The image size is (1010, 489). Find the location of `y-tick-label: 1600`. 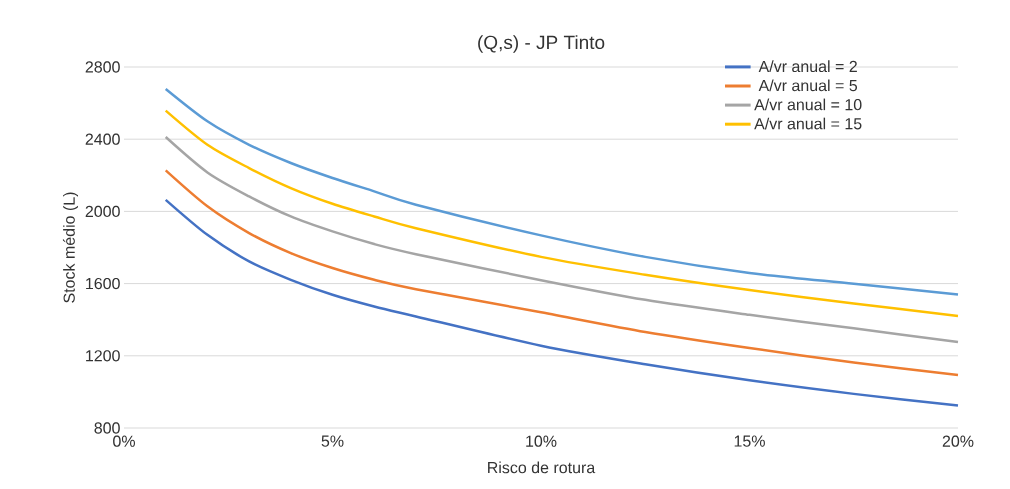

y-tick-label: 1600 is located at coordinates (103, 283).